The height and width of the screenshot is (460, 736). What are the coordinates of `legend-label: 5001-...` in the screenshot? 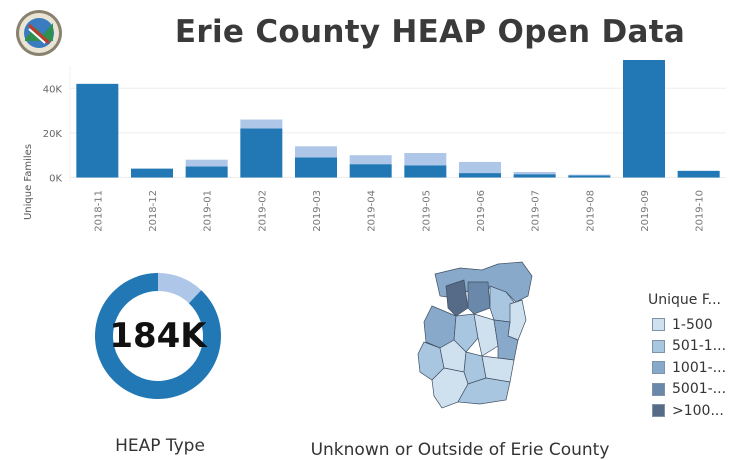 It's located at (699, 389).